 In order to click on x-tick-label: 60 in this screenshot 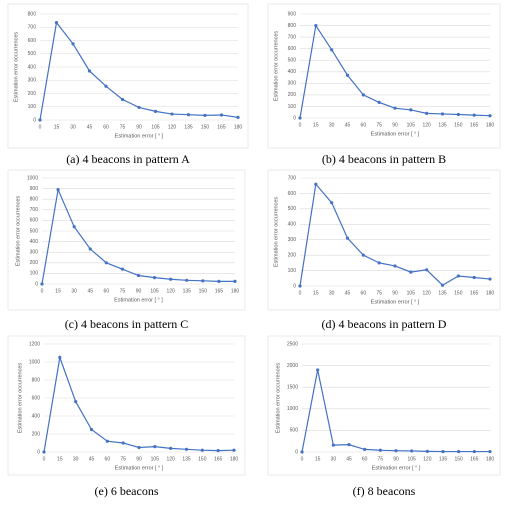, I will do `click(106, 127)`.